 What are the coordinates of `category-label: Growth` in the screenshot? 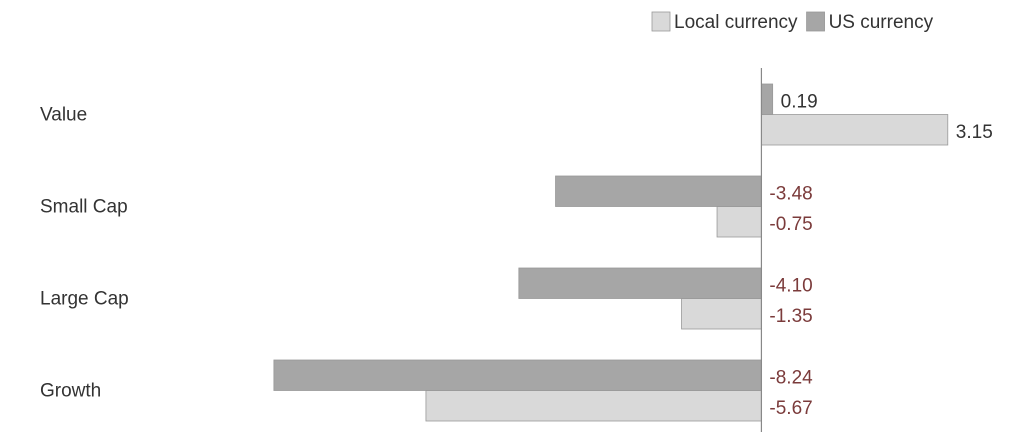 It's located at (70, 391).